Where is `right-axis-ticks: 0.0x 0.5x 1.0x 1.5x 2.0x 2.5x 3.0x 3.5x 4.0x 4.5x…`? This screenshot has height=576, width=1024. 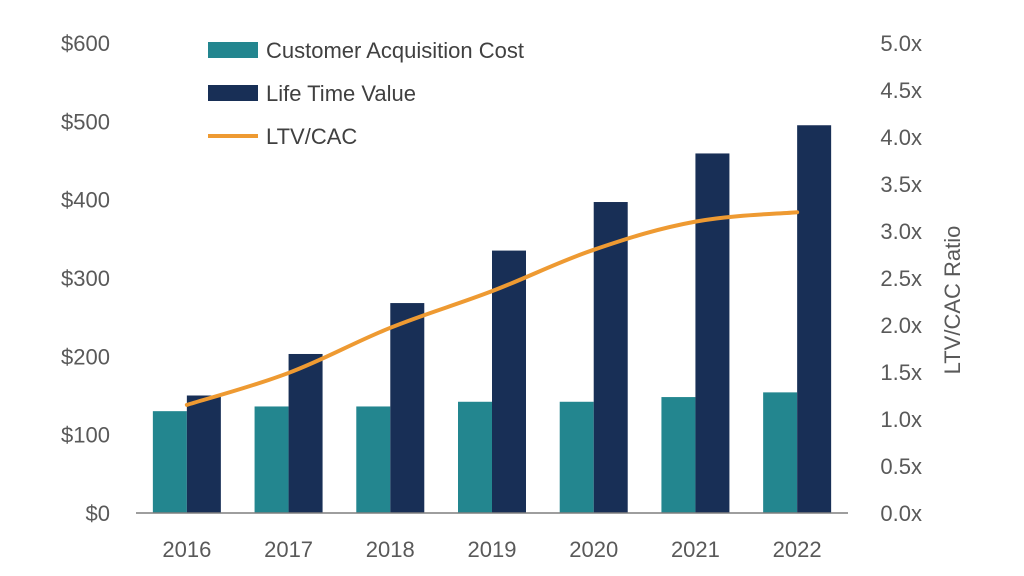 right-axis-ticks: 0.0x 0.5x 1.0x 1.5x 2.0x 2.5x 3.0x 3.5x 4.0x 4.5x… is located at coordinates (901, 278).